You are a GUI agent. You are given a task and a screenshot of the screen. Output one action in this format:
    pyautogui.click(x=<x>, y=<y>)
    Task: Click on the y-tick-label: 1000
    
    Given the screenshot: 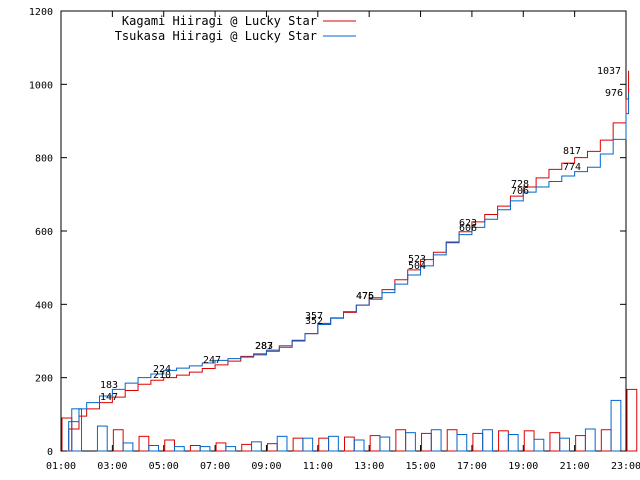 What is the action you would take?
    pyautogui.click(x=41, y=85)
    